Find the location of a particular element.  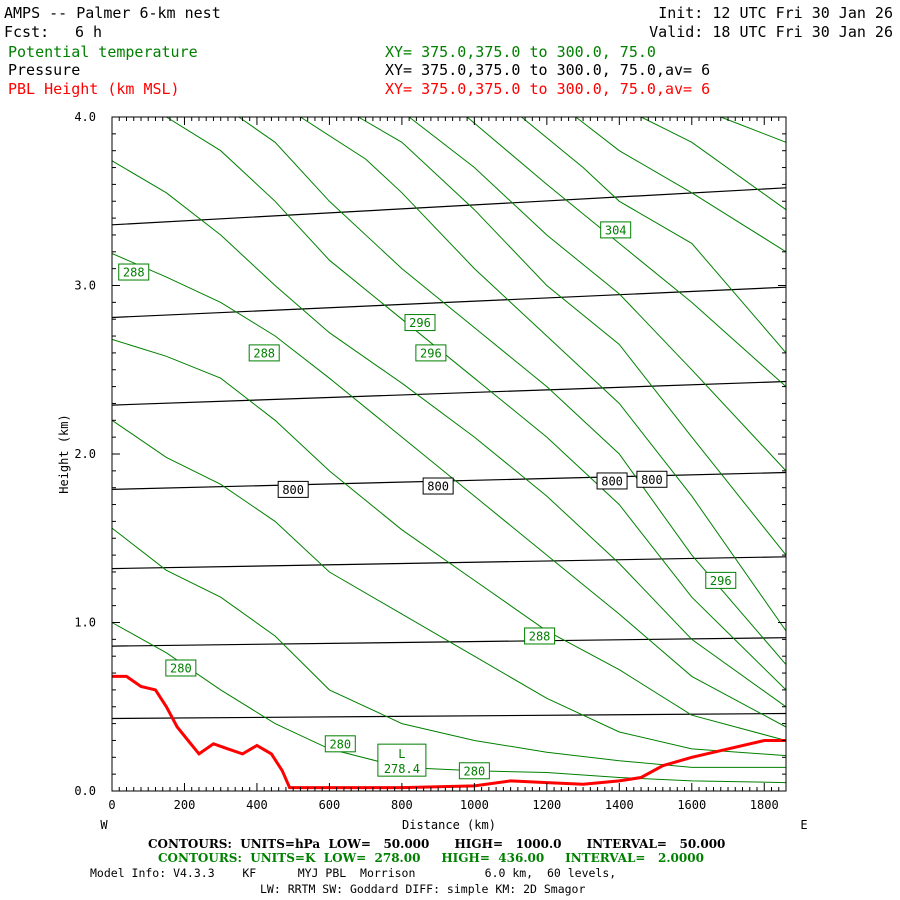

y-axis-label: Height (km) is located at coordinates (64, 453).